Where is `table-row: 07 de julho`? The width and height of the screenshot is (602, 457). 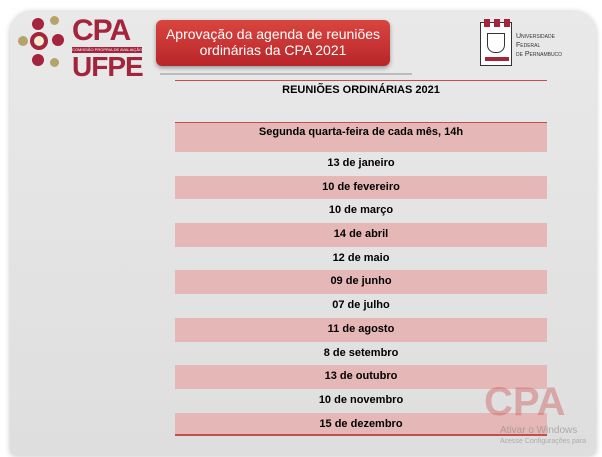 table-row: 07 de julho is located at coordinates (361, 305).